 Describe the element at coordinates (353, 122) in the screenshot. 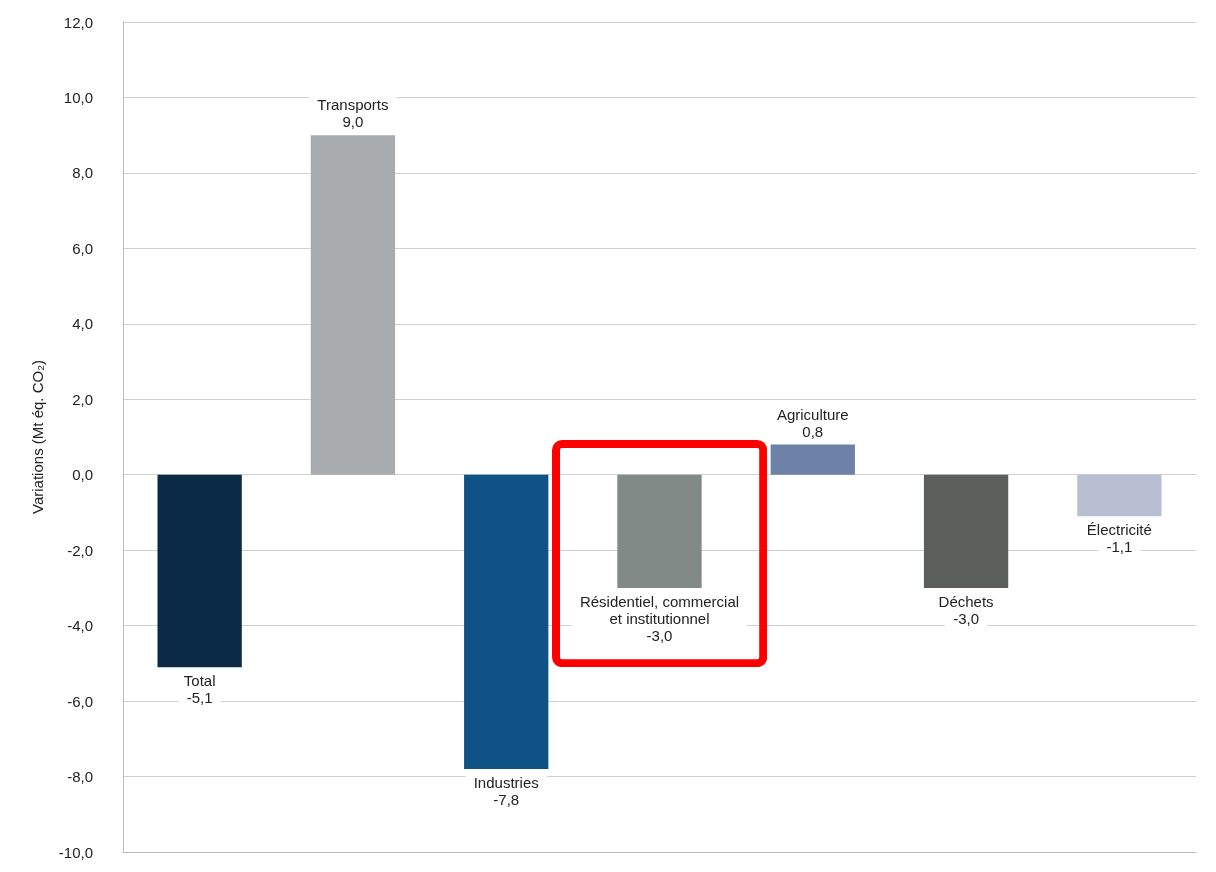

I see `data-label: 9,0` at that location.